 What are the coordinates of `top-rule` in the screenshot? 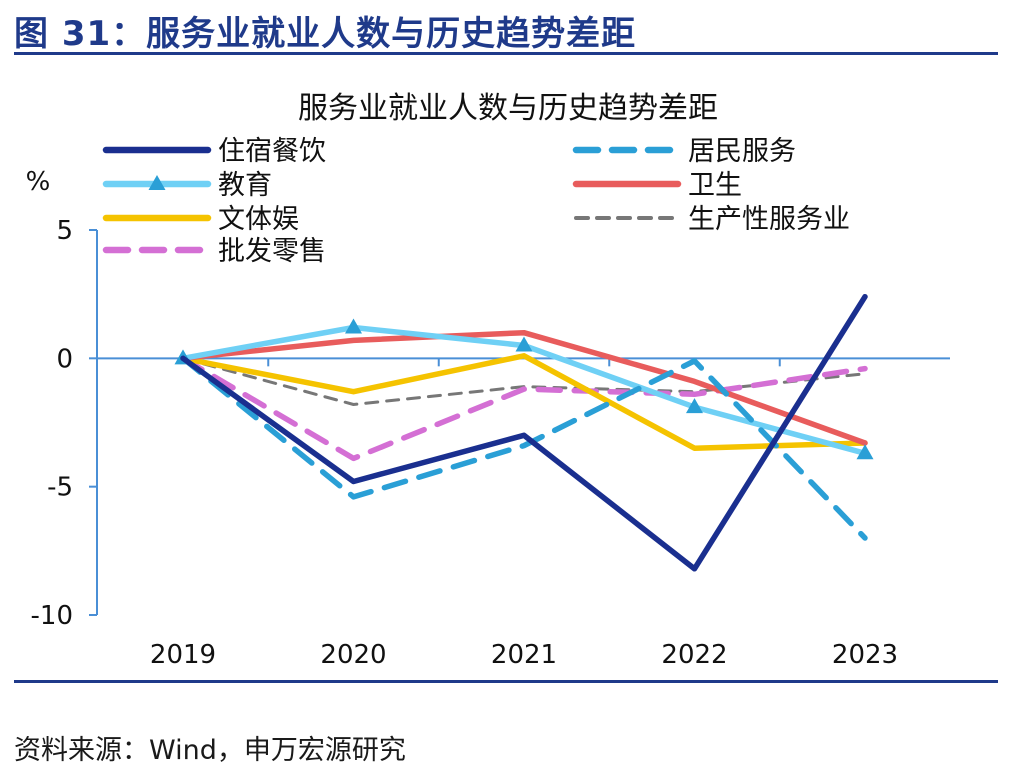 It's located at (506, 53).